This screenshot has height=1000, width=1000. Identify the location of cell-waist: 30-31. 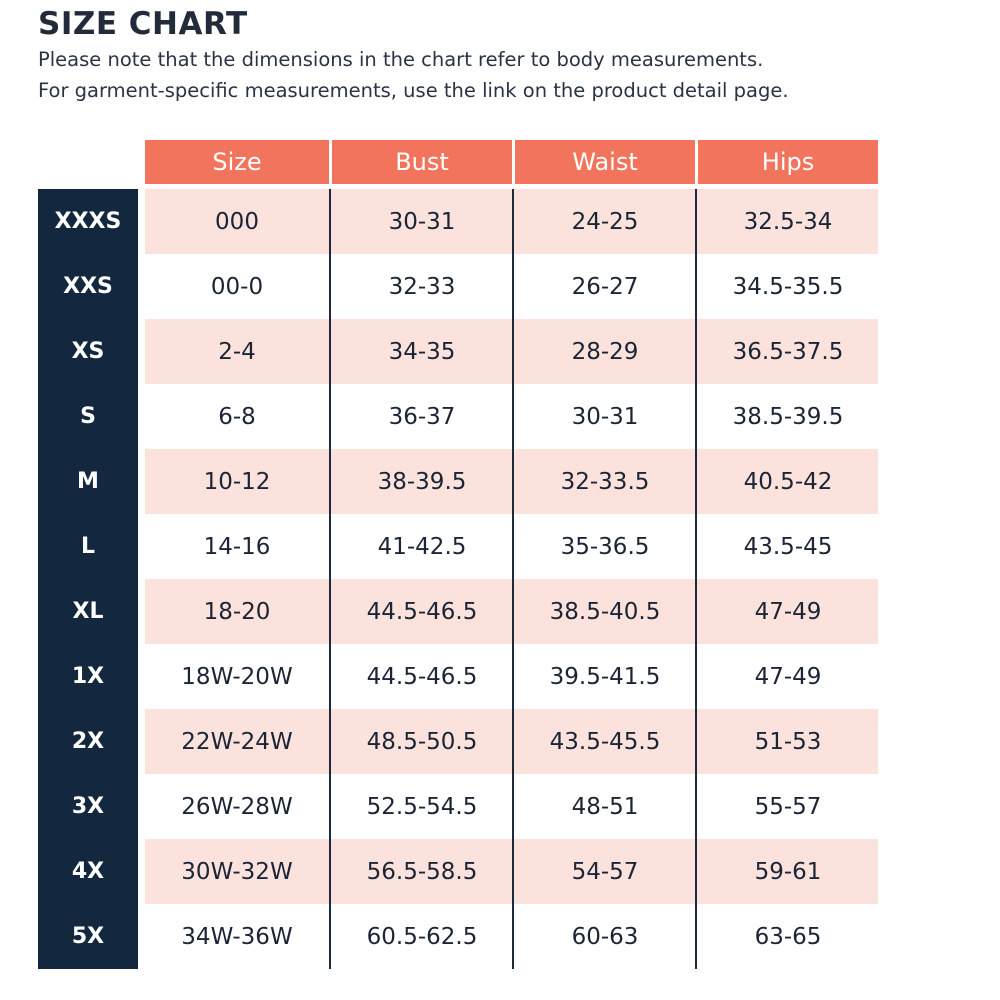
(605, 416).